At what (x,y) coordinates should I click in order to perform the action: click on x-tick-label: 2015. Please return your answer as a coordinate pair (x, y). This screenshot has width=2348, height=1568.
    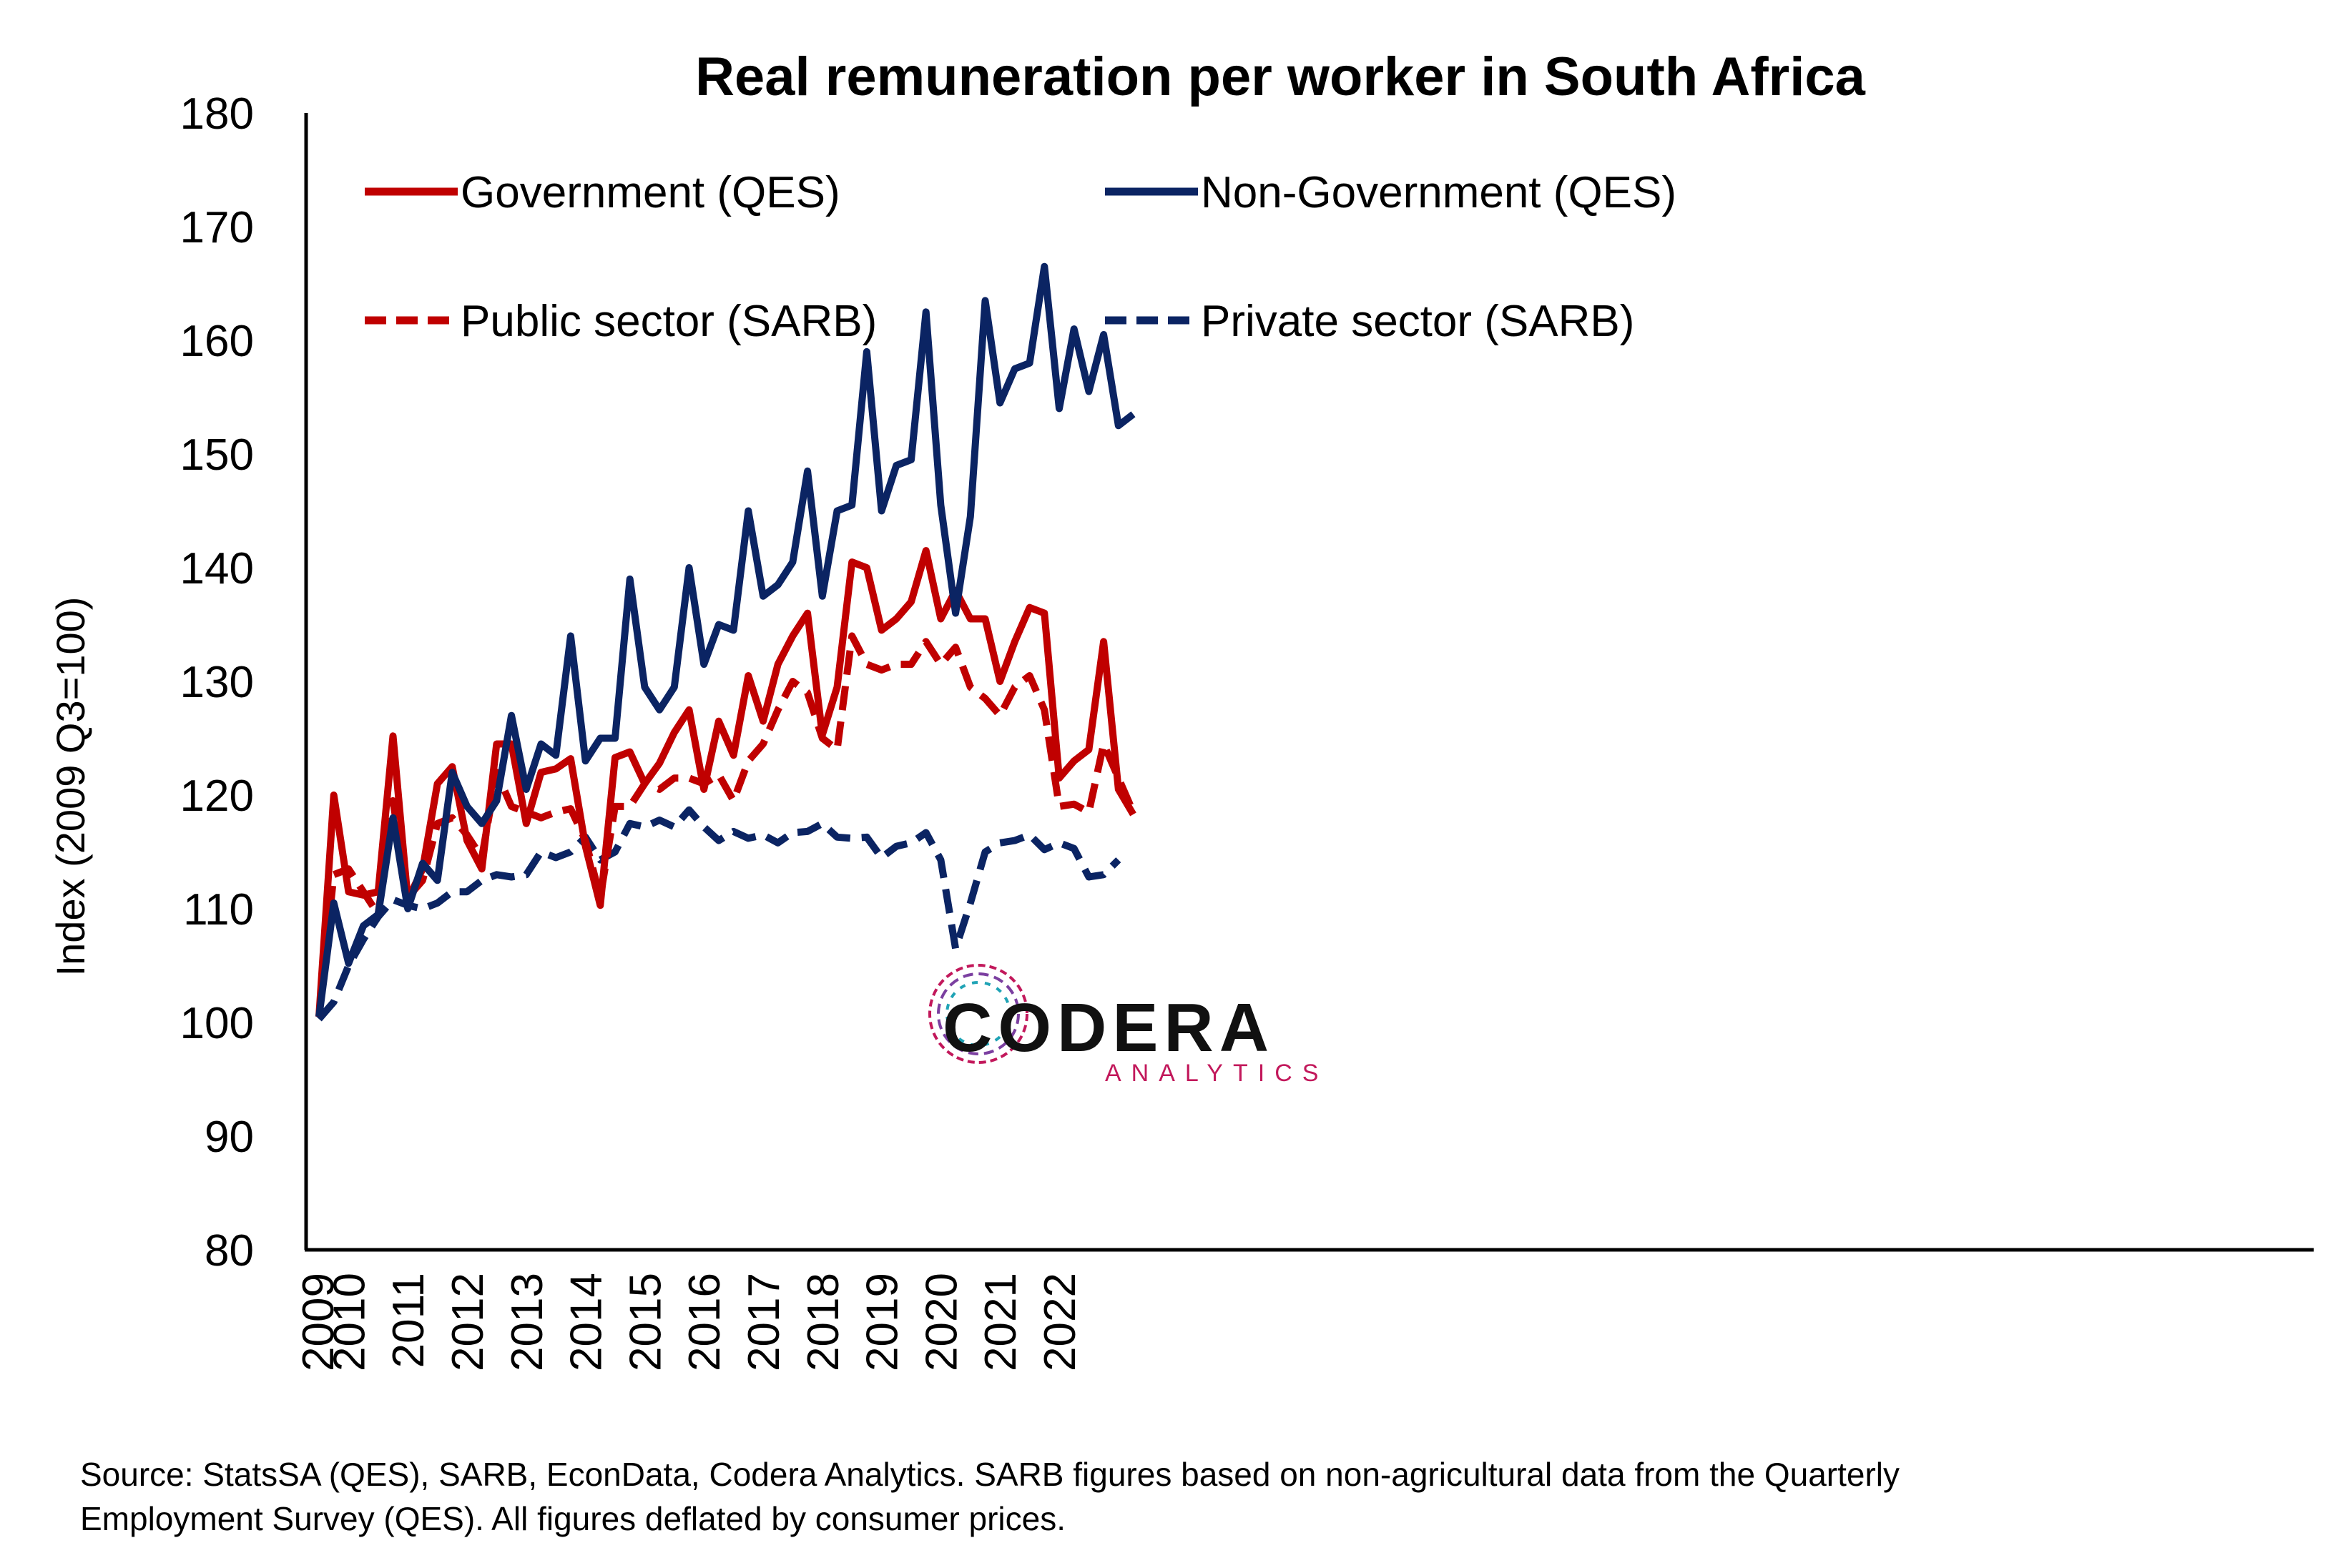
    Looking at the image, I should click on (645, 1322).